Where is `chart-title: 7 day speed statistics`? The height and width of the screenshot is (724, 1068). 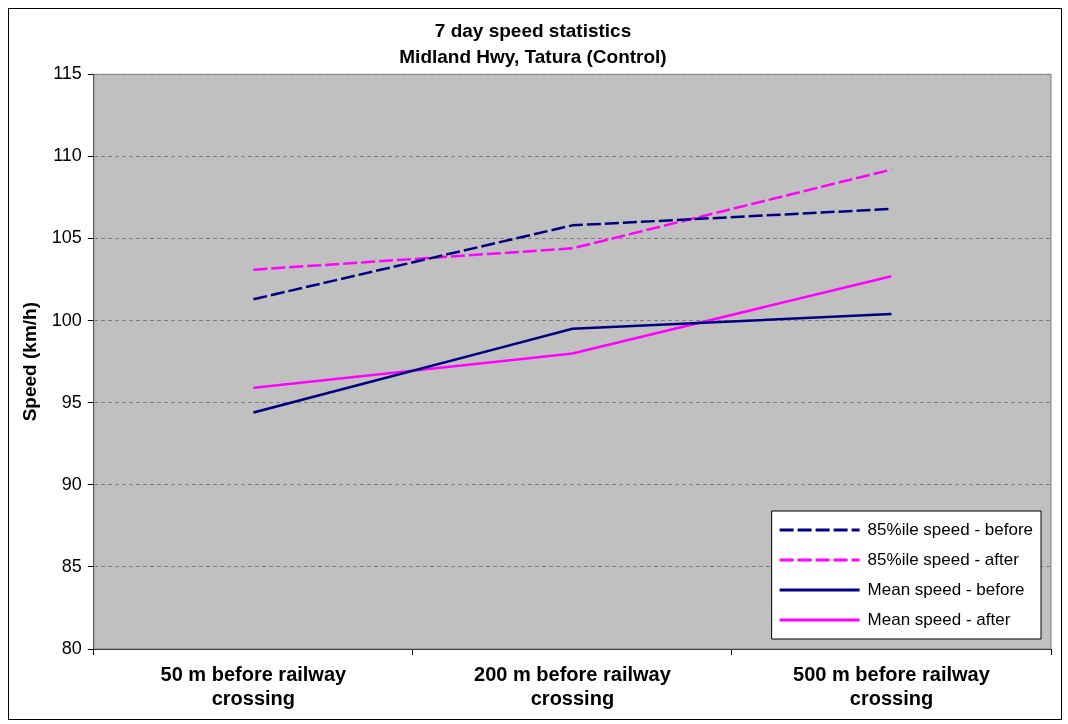 chart-title: 7 day speed statistics is located at coordinates (533, 31).